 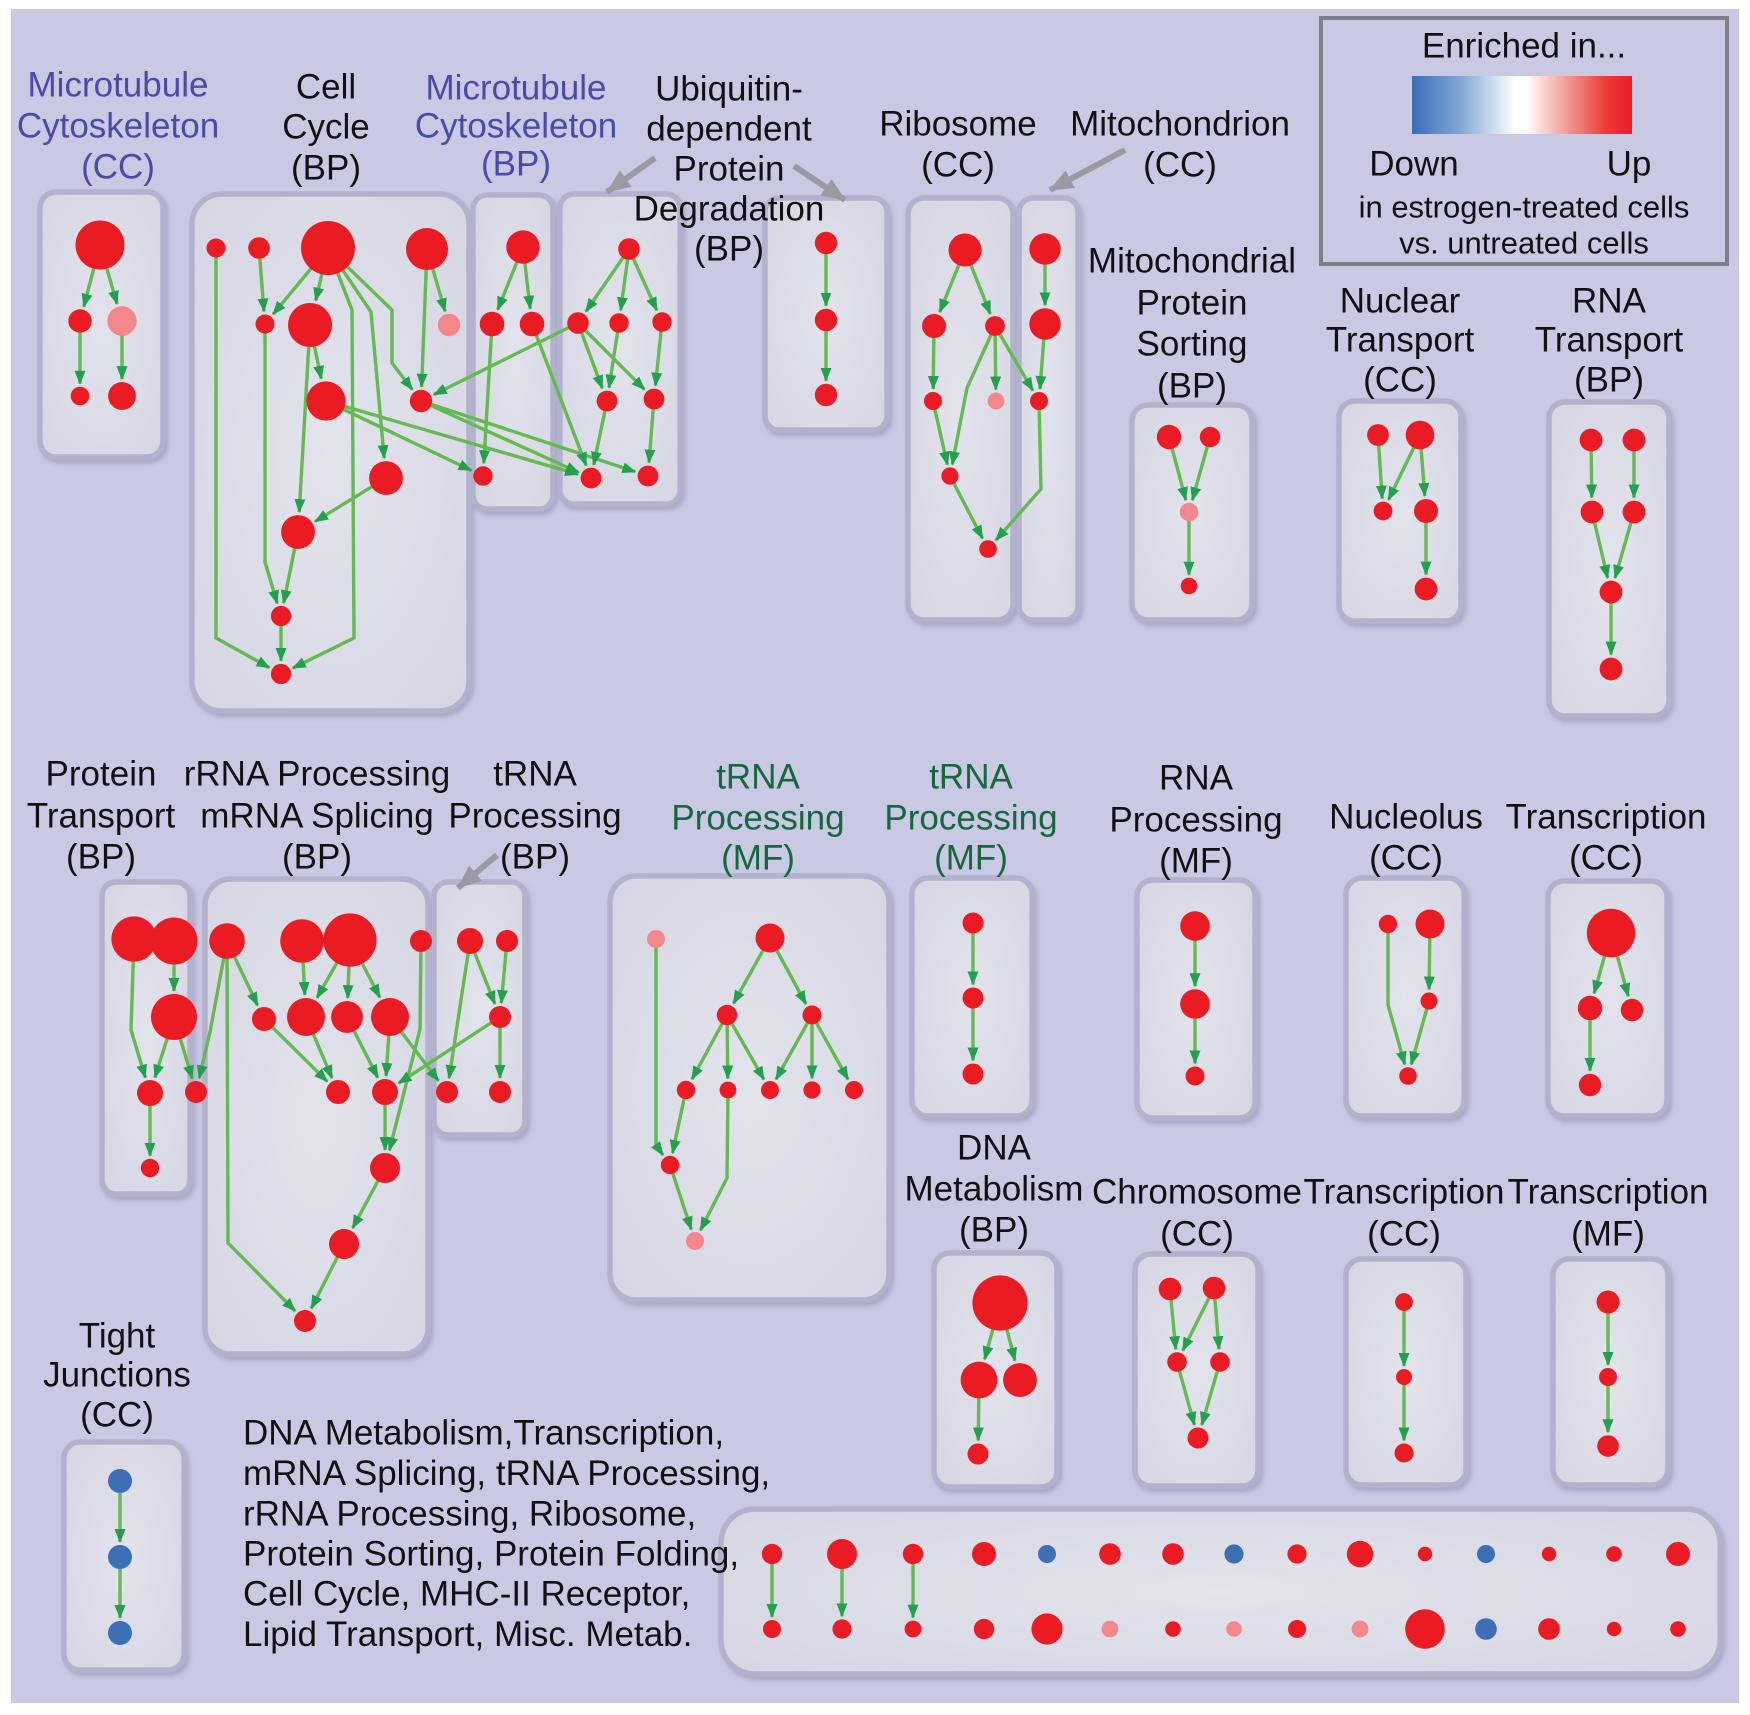 What do you see at coordinates (317, 774) in the screenshot?
I see `svg-text: rRNA Processing` at bounding box center [317, 774].